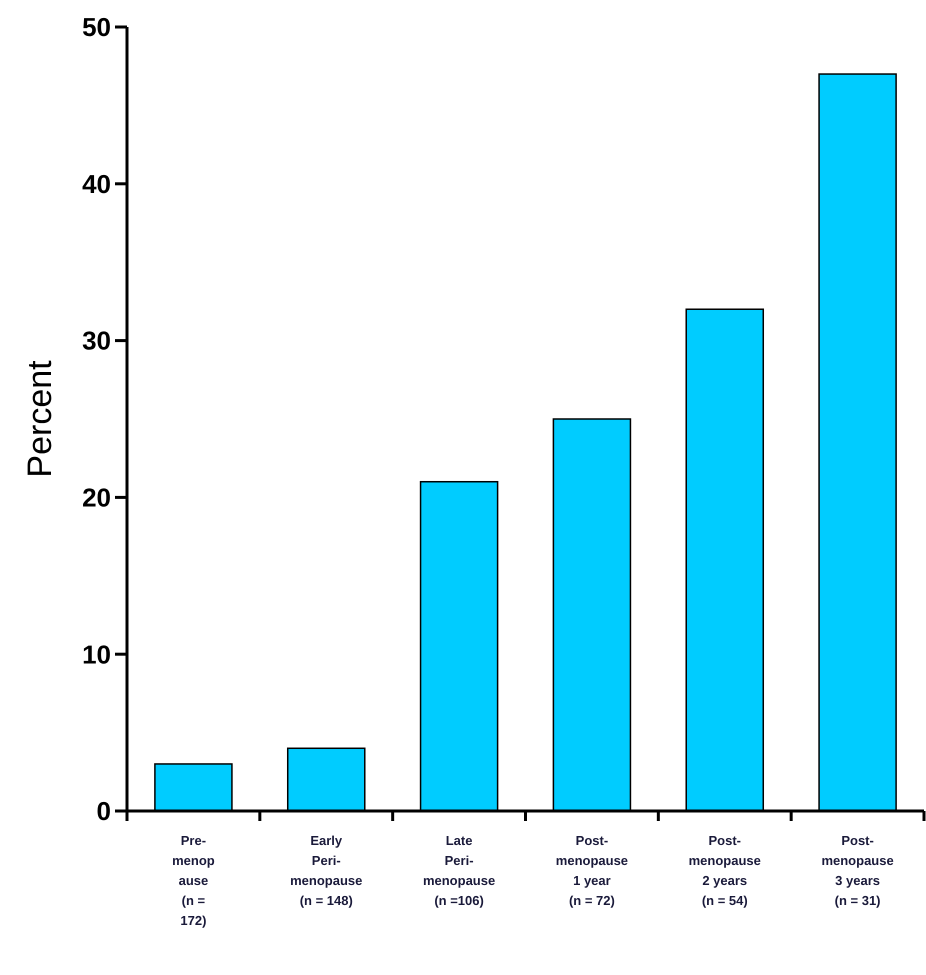 Image resolution: width=926 pixels, height=975 pixels. I want to click on x-tick-label: Post- menopause 3 years (n = 31), so click(857, 870).